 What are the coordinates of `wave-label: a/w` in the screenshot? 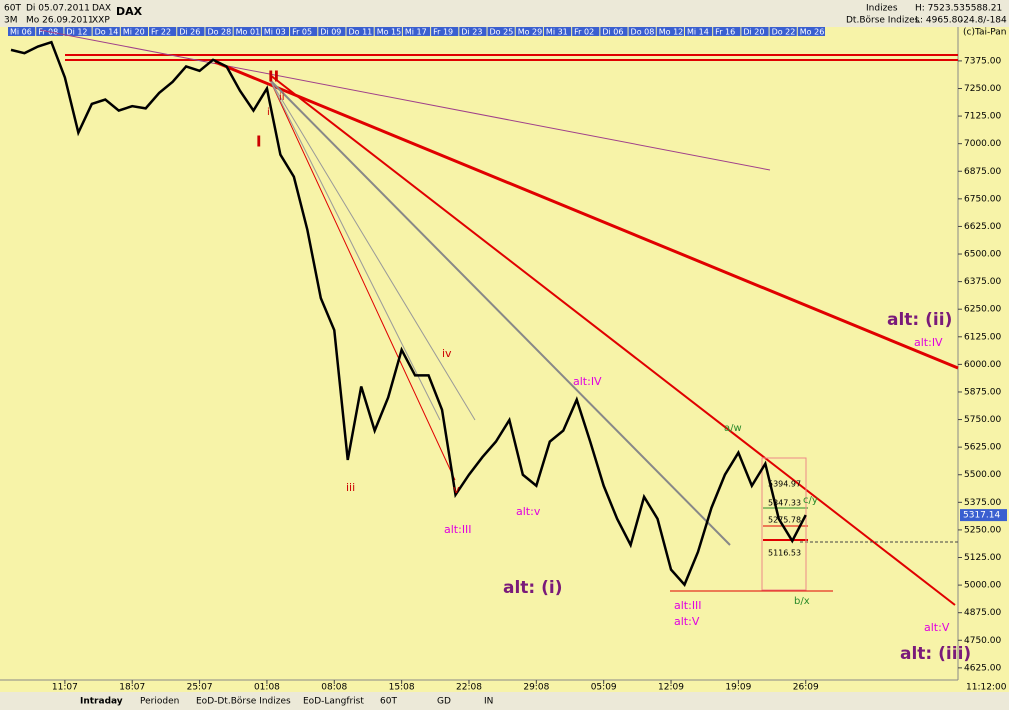 It's located at (733, 428).